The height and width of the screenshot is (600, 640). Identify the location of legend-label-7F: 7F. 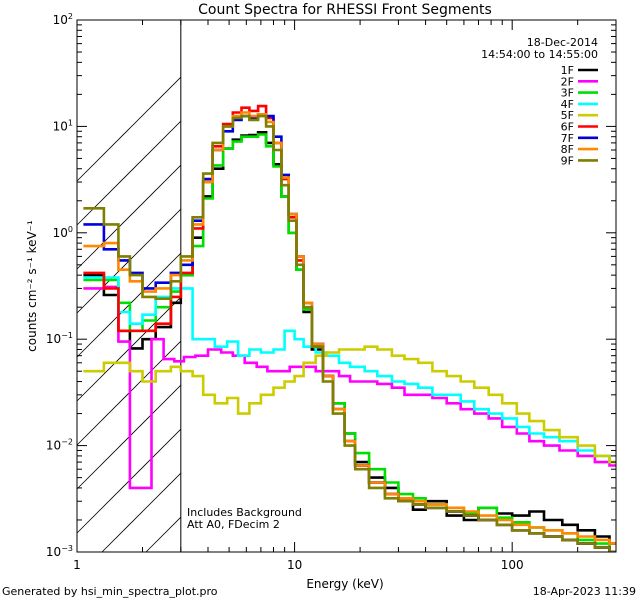
(567, 138).